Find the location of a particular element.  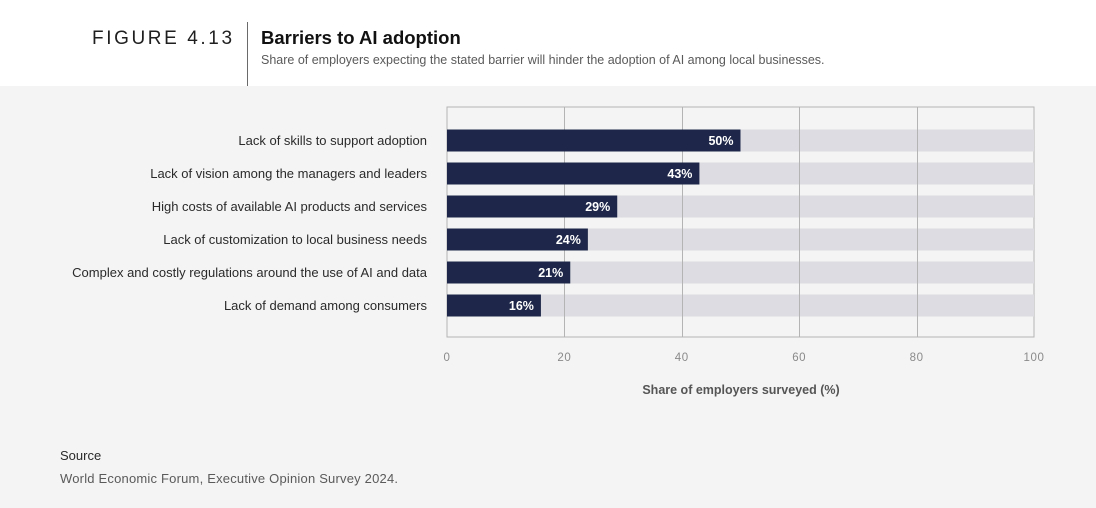

value-labels: 50% 43% 29% 24% 21% 16% is located at coordinates (621, 223).